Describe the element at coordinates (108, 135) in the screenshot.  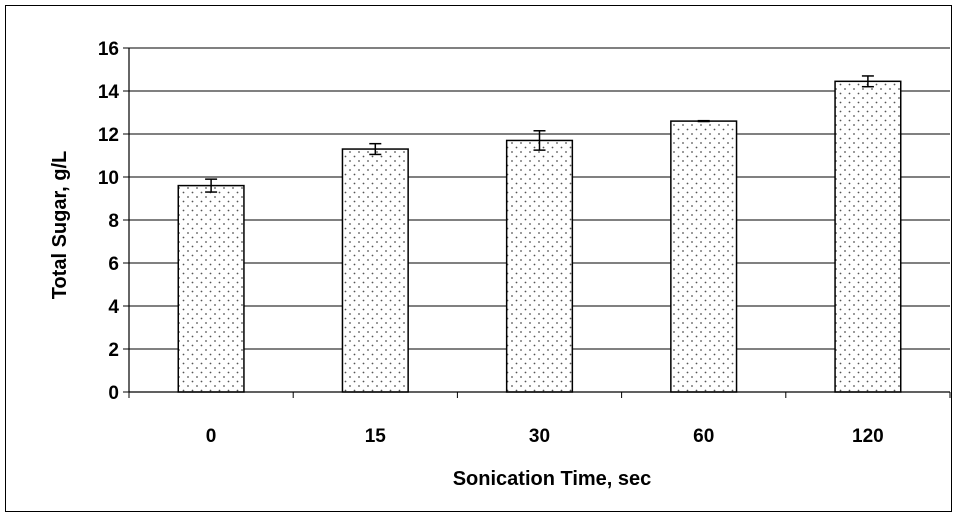
I see `y-tick-label: 12` at that location.